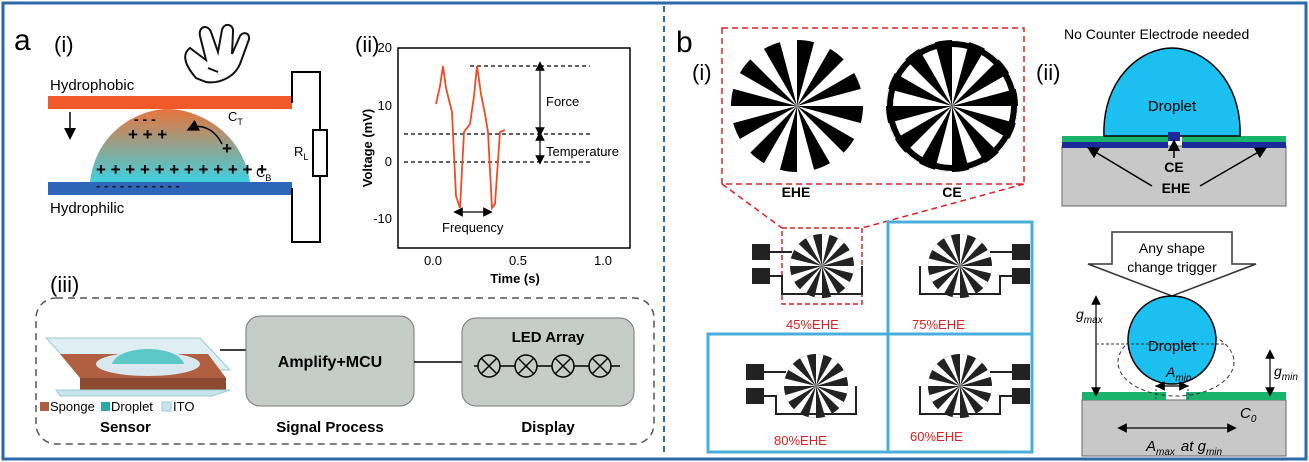 Image resolution: width=1309 pixels, height=462 pixels. What do you see at coordinates (938, 324) in the screenshot?
I see `pct-75-label: 75%EHE` at bounding box center [938, 324].